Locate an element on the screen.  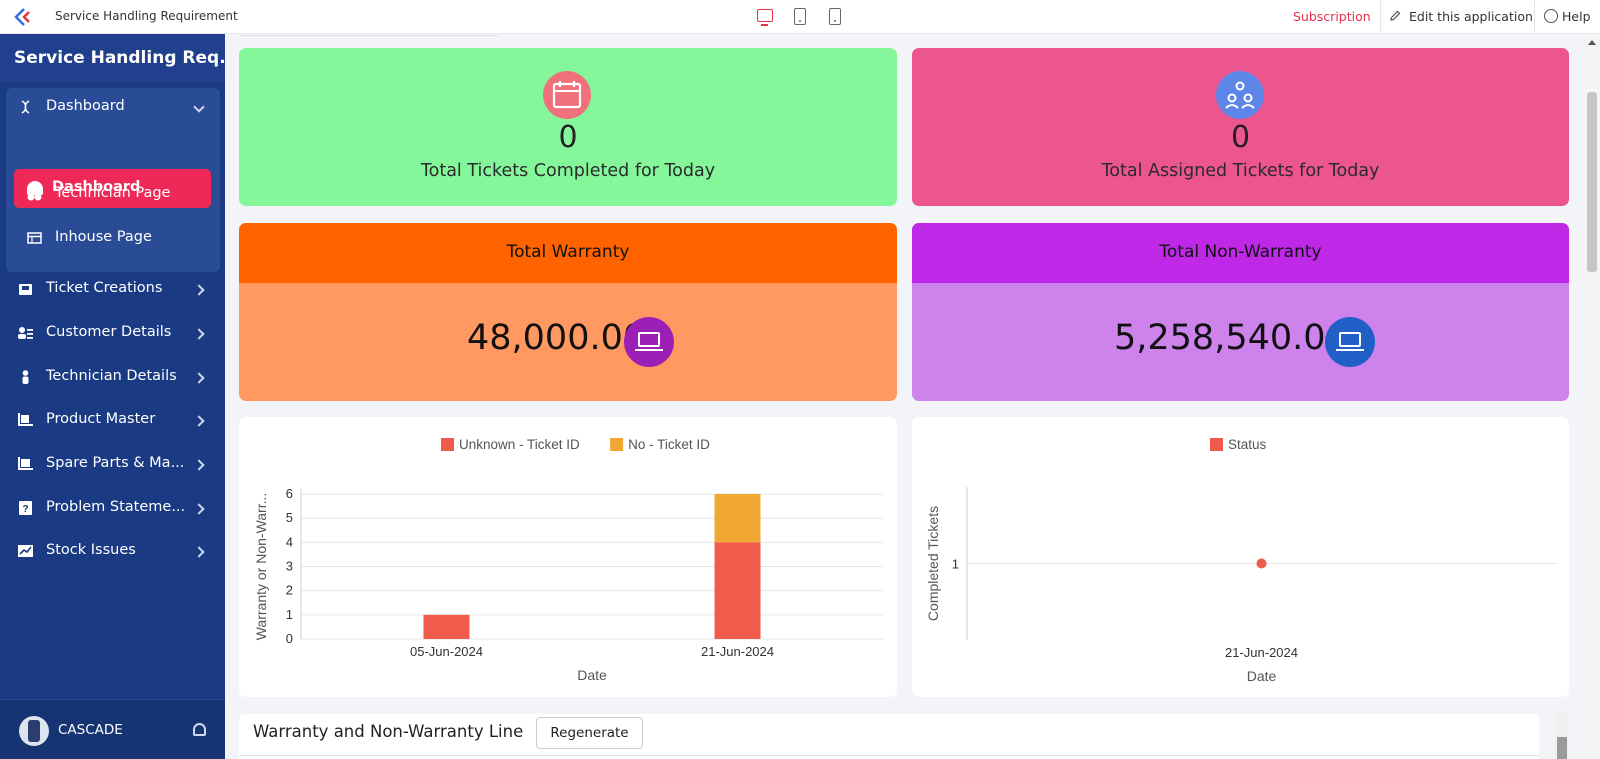
user-name: CASCADE is located at coordinates (90, 730).